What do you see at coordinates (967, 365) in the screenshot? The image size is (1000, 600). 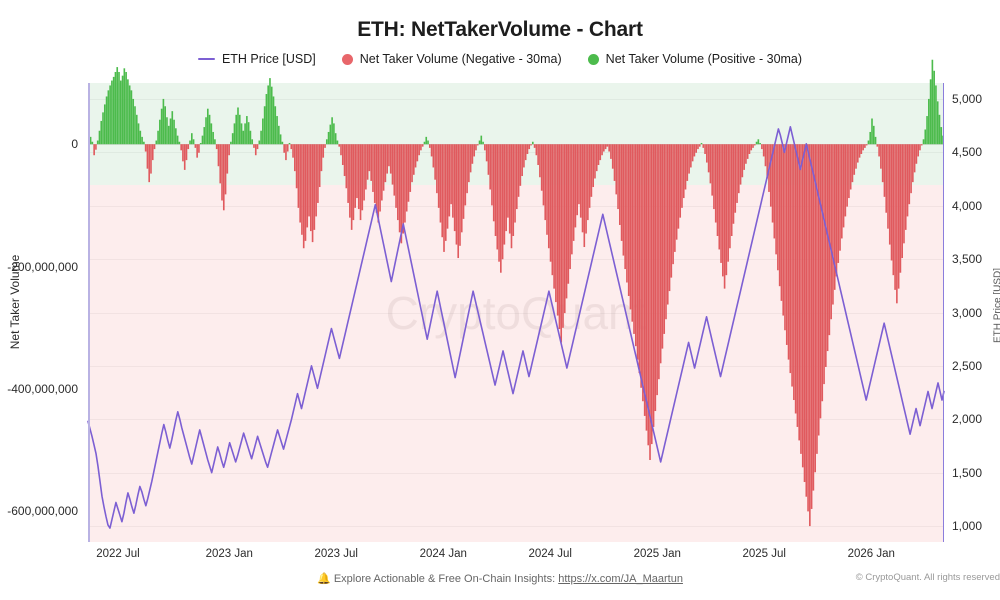 I see `y-axis-right-tick: 2,500` at bounding box center [967, 365].